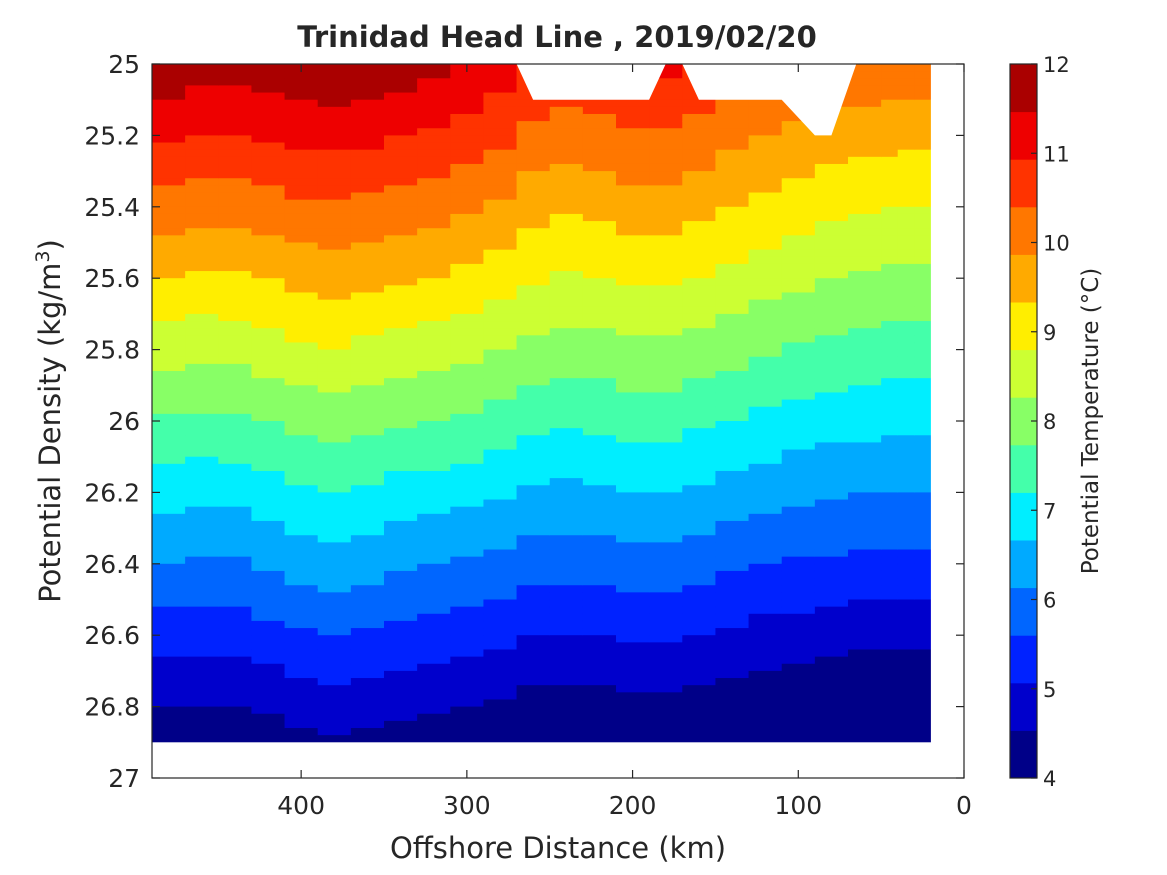  I want to click on y-tick-label: 26.6, so click(112, 635).